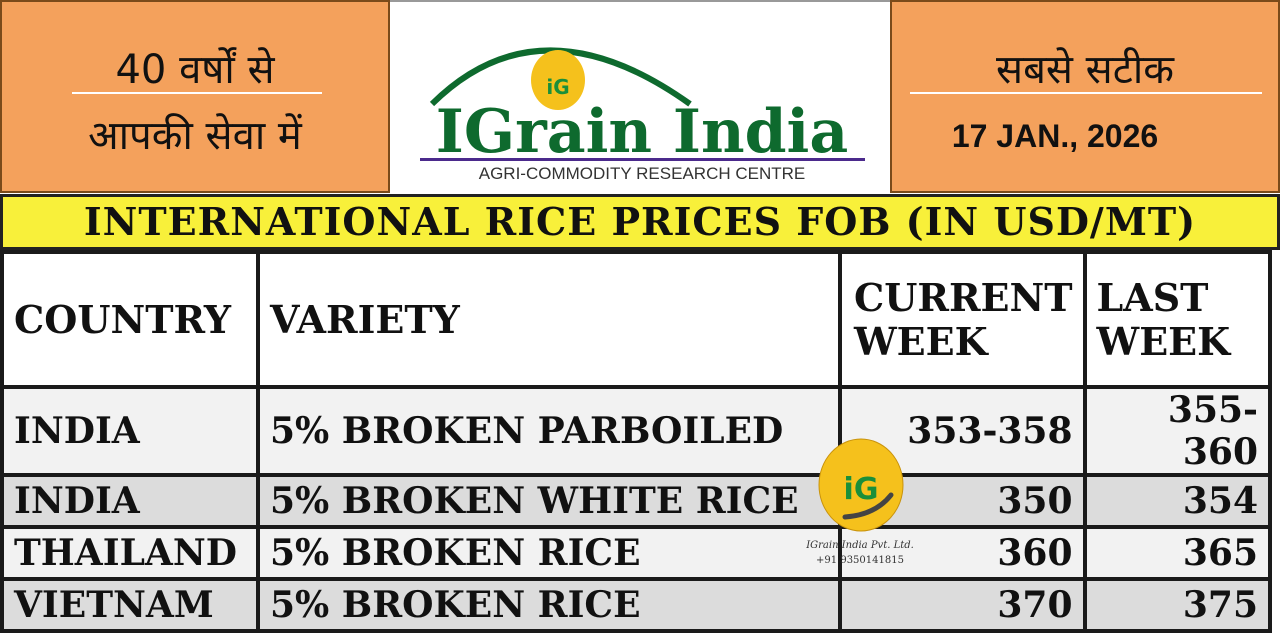 The width and height of the screenshot is (1280, 633). What do you see at coordinates (195, 96) in the screenshot?
I see `header-left-panel: 40 वर्षों से आपकी सेवा में` at bounding box center [195, 96].